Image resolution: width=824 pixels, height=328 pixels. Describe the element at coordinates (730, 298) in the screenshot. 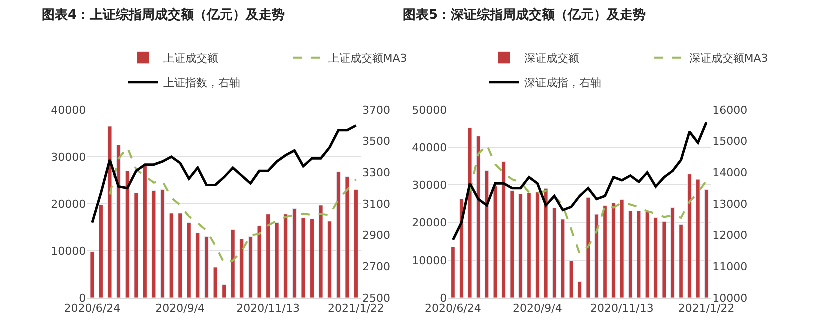

I see `y2-tick-label: 10000` at that location.